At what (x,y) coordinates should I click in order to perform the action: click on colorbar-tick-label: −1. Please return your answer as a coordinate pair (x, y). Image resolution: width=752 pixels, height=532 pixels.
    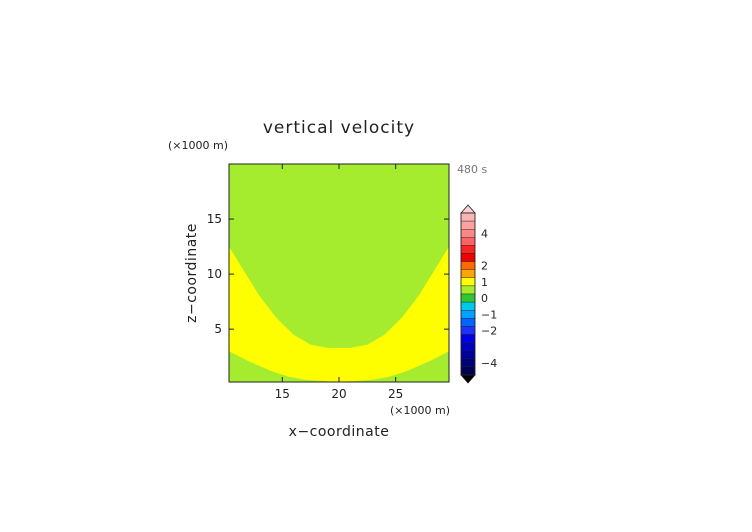
    Looking at the image, I should click on (489, 314).